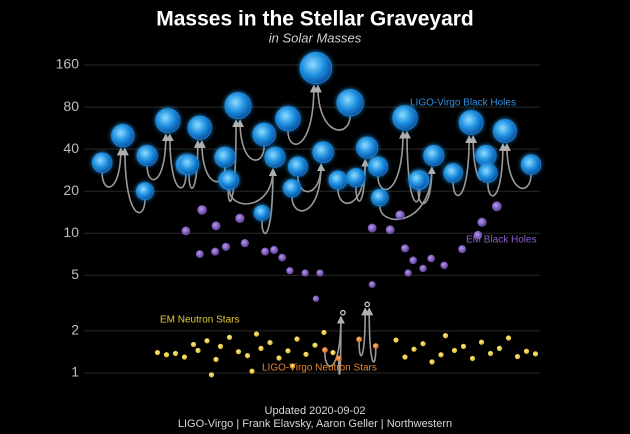 This screenshot has width=630, height=434. Describe the element at coordinates (71, 148) in the screenshot. I see `y-tick-label: 40` at that location.